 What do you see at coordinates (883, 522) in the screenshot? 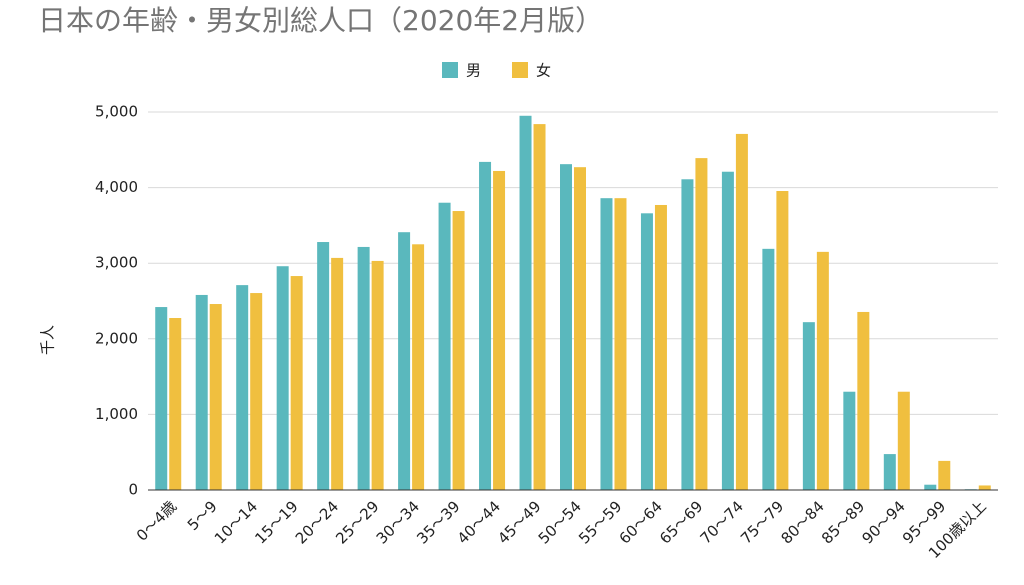
I see `x-tick-label: 90〜94` at bounding box center [883, 522].